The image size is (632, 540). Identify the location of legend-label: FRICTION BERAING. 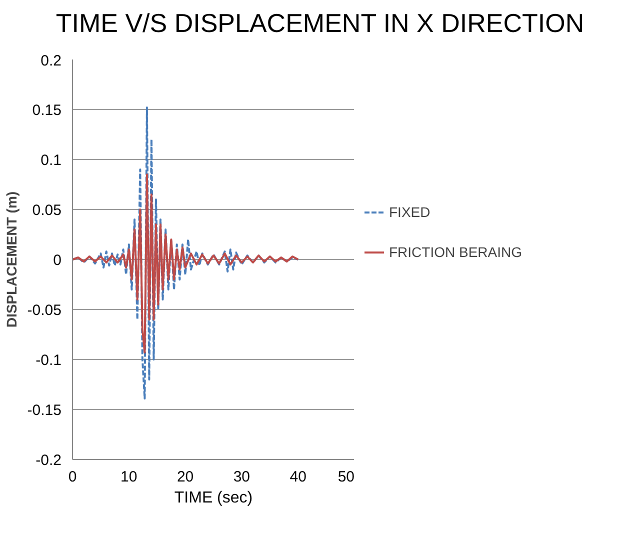
(455, 252).